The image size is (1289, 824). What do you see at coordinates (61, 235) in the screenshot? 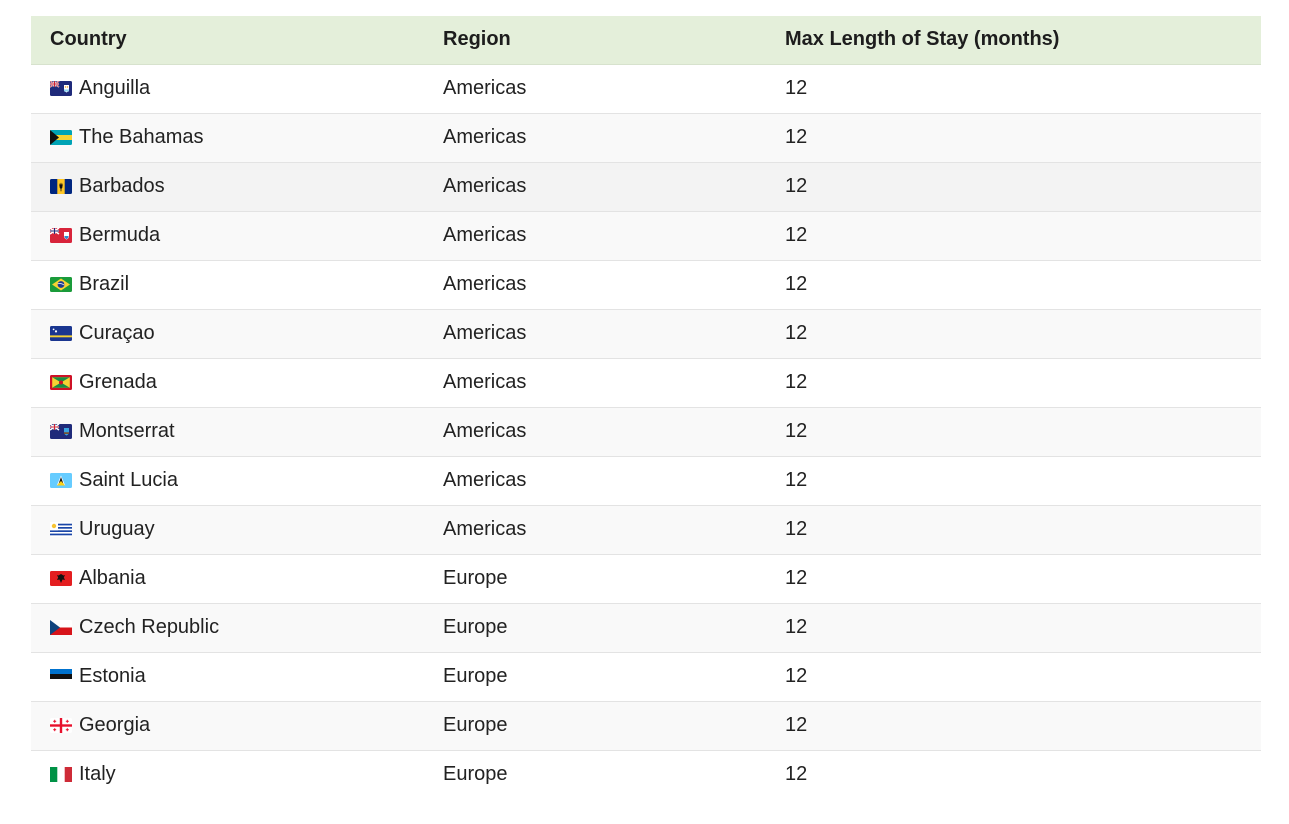
I see `bermuda-flag-icon` at bounding box center [61, 235].